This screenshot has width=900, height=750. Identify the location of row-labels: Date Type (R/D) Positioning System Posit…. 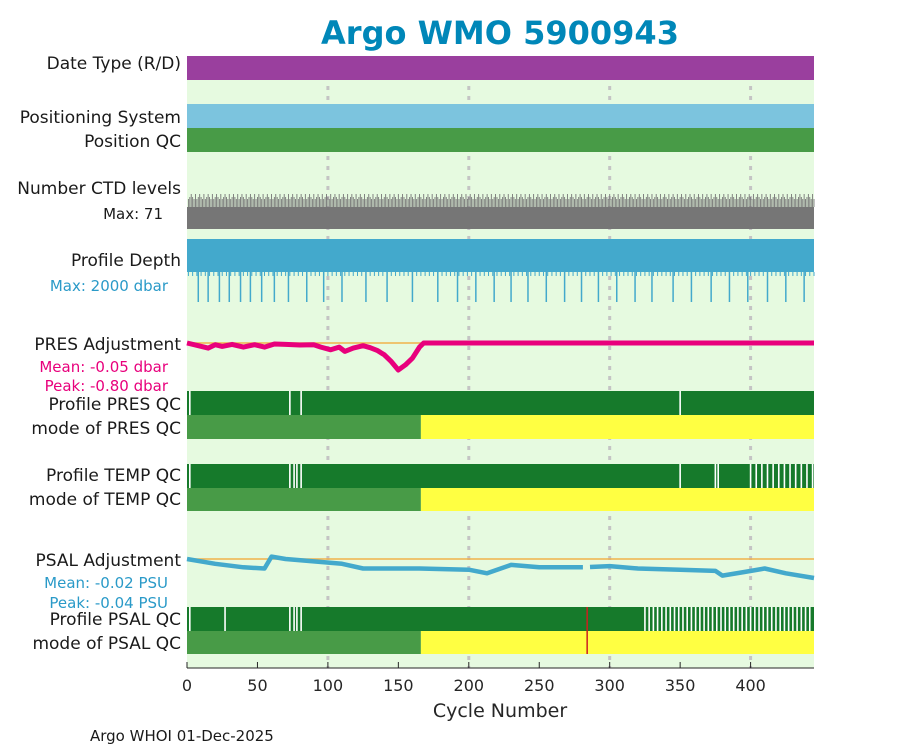
(99, 354).